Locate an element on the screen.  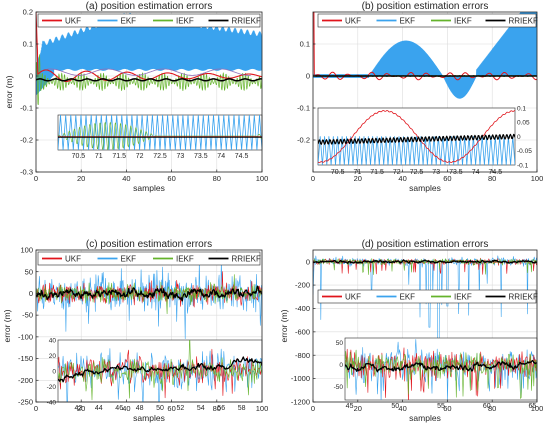
inset-x-tick-label: 54 is located at coordinates (201, 408).